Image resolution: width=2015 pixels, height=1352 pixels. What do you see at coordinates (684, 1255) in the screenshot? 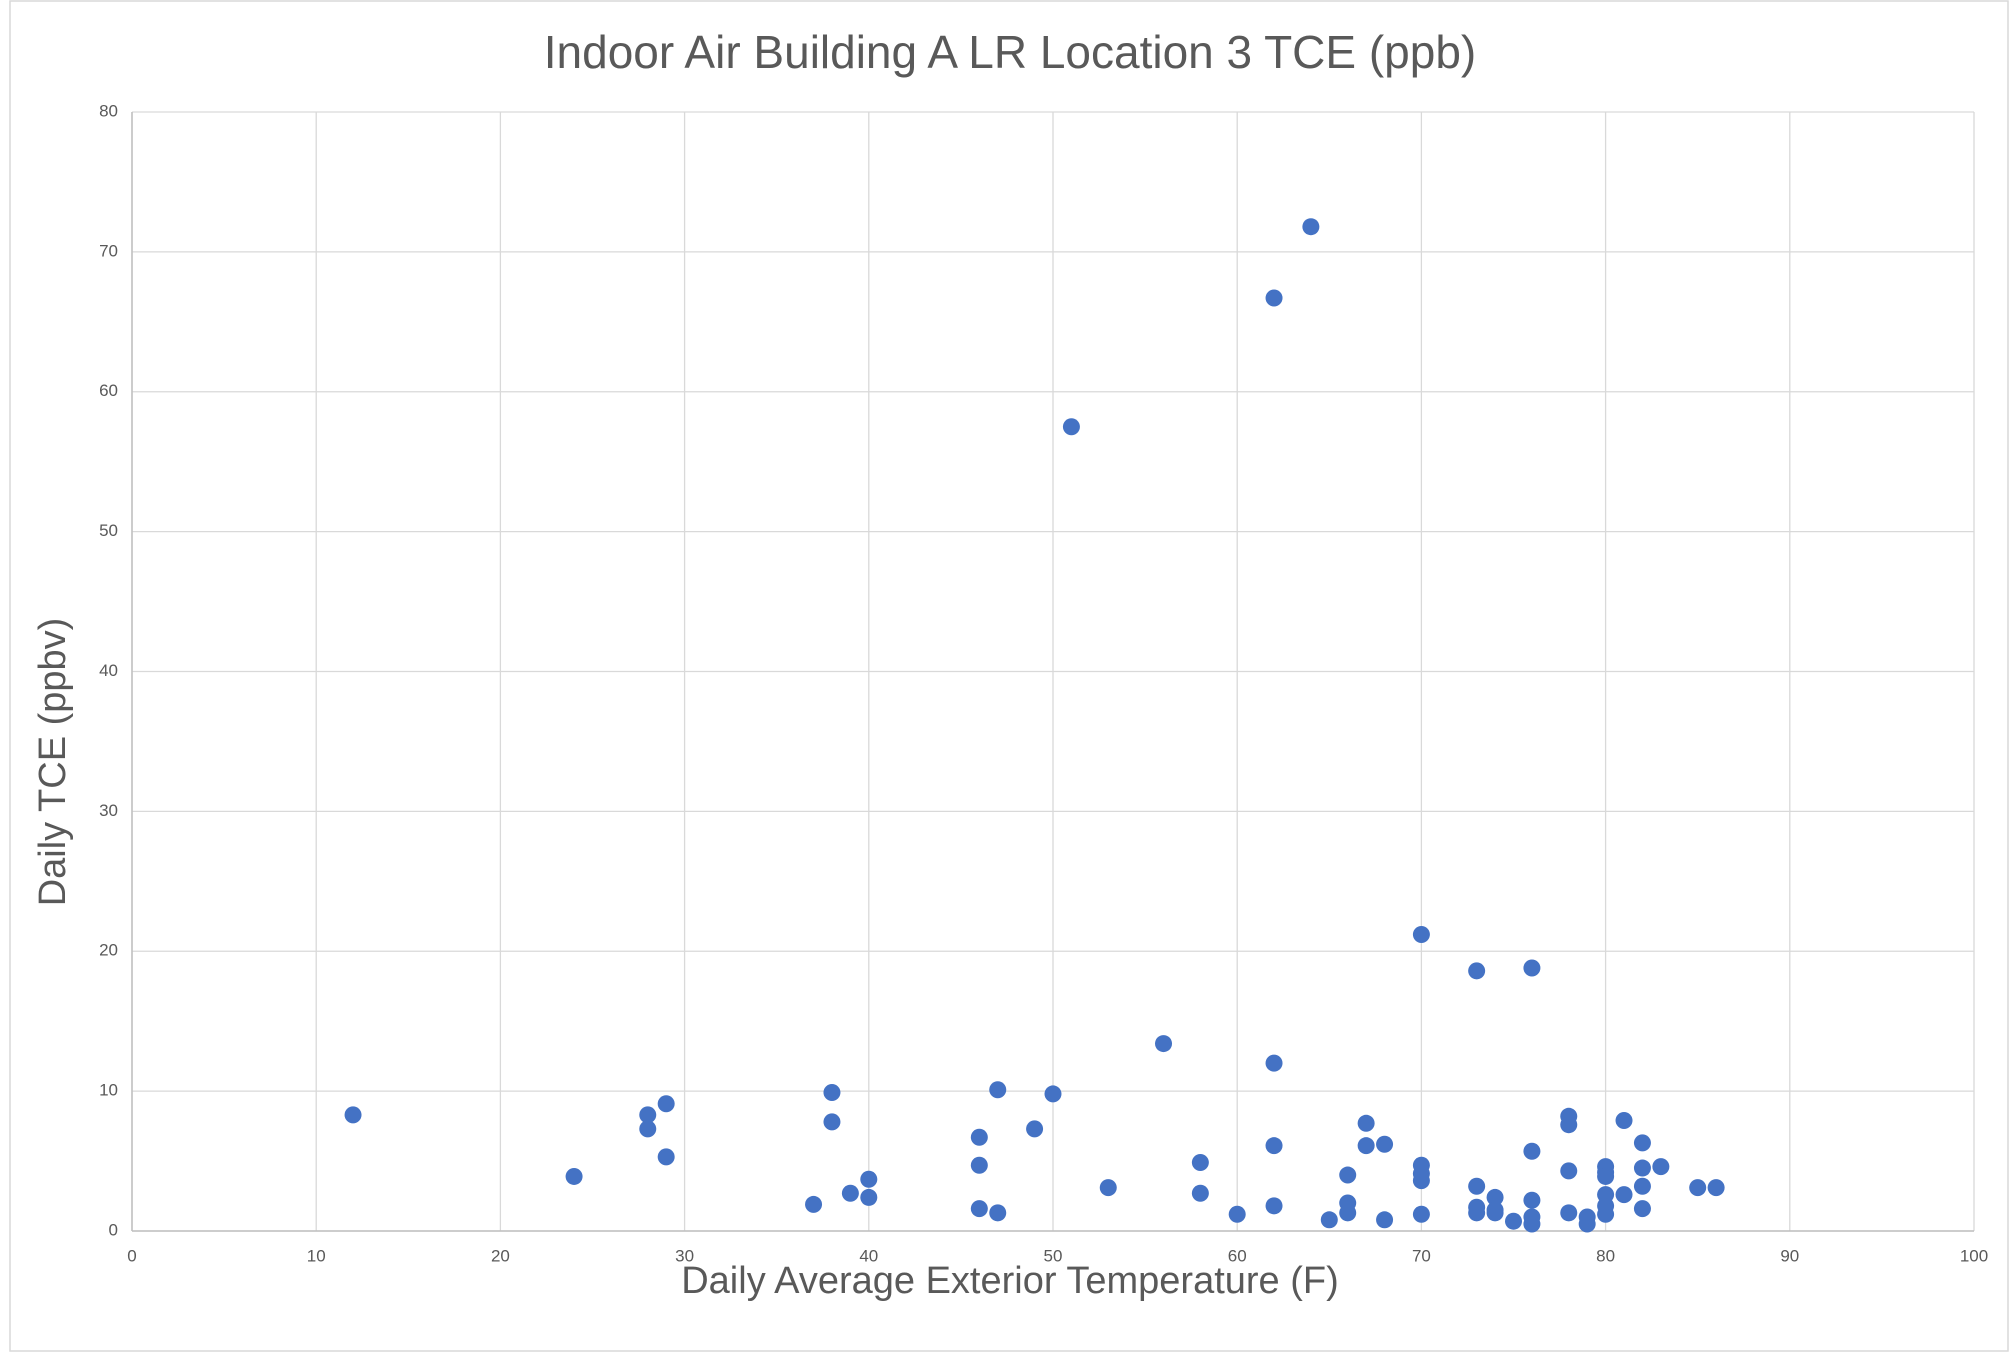
I see `x-tick-label: 30` at bounding box center [684, 1255].